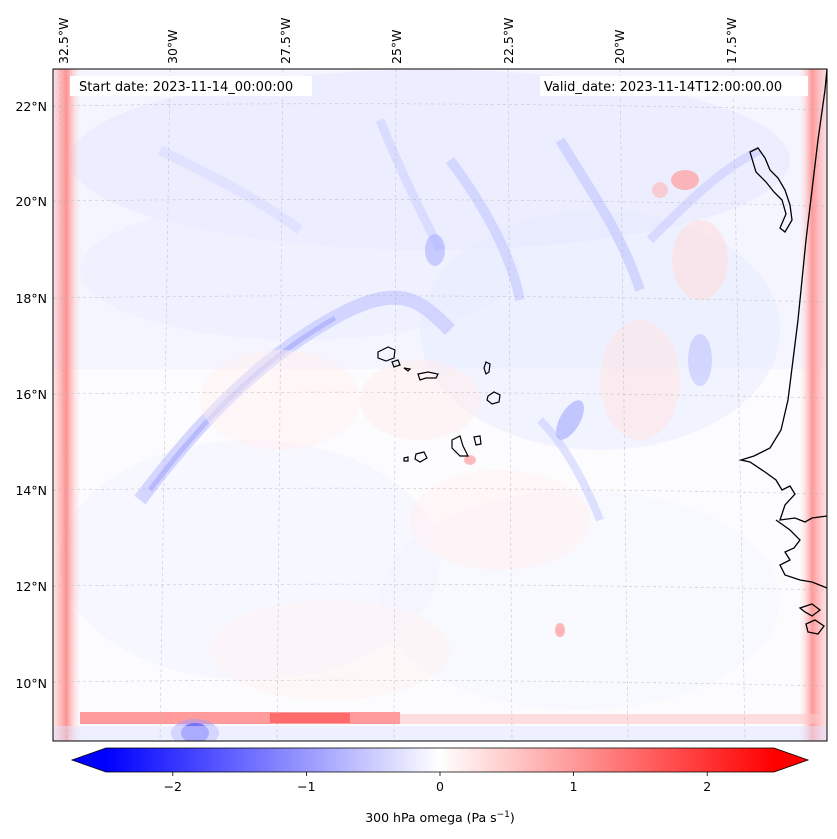 Image resolution: width=837 pixels, height=839 pixels. Describe the element at coordinates (396, 46) in the screenshot. I see `lon-label-25w: 25°W` at that location.